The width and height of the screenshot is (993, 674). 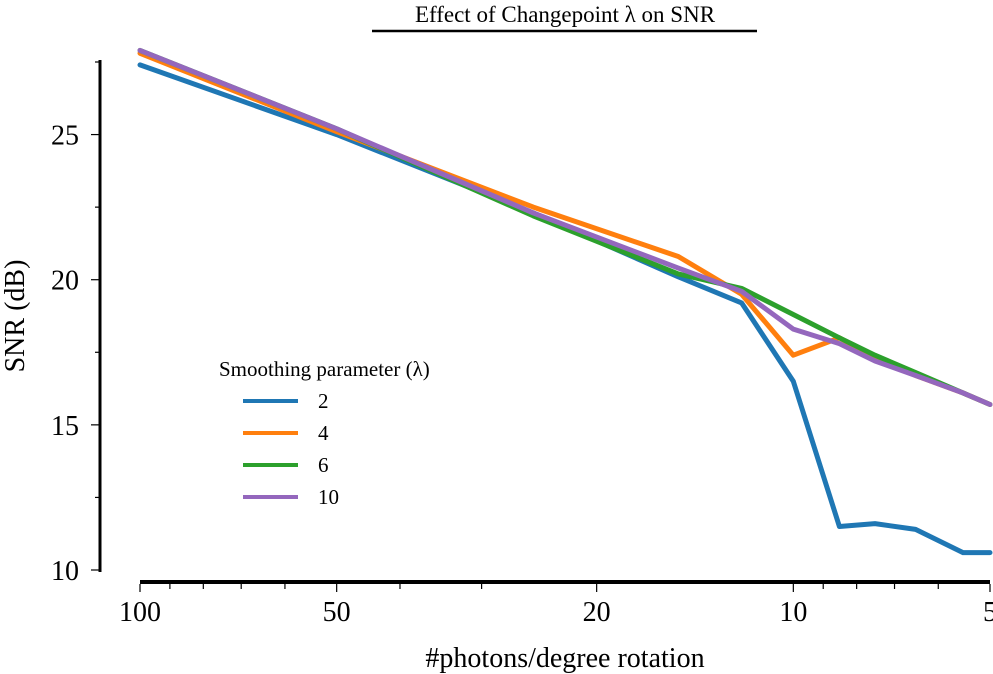 What do you see at coordinates (15, 316) in the screenshot?
I see `y-axis-label: SNR (dB)` at bounding box center [15, 316].